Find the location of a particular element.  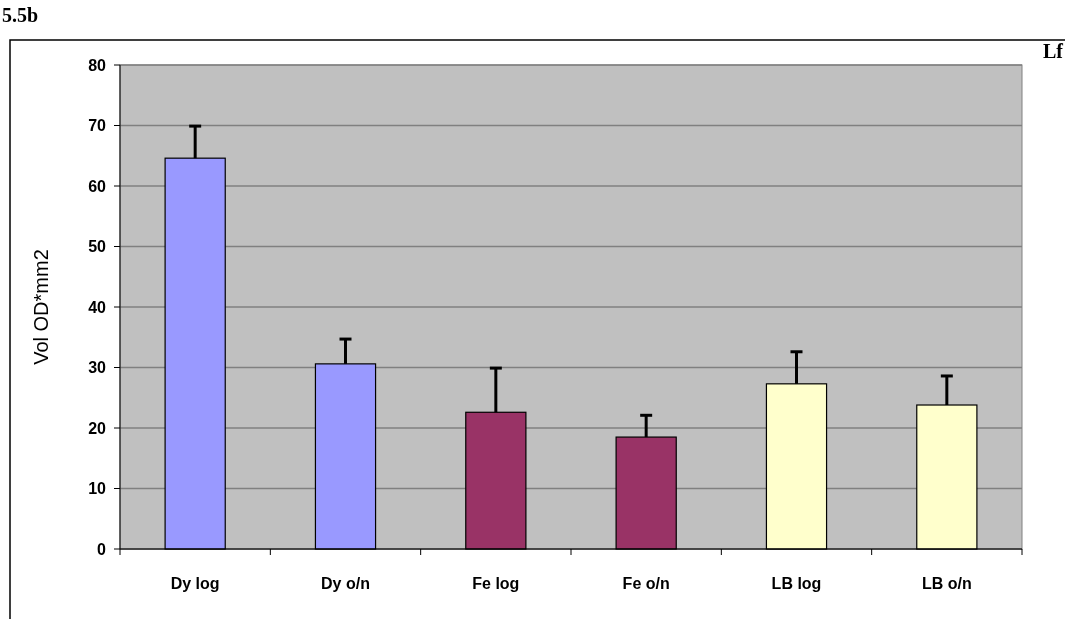

x-tick-label: Fe o/n is located at coordinates (646, 583).